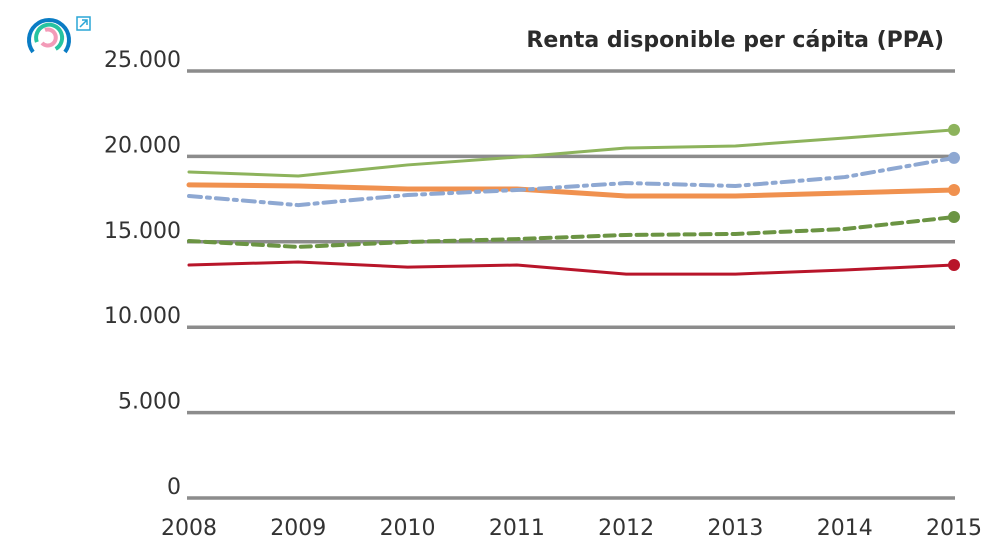  I want to click on y-tick-label: 10.000, so click(142, 316).